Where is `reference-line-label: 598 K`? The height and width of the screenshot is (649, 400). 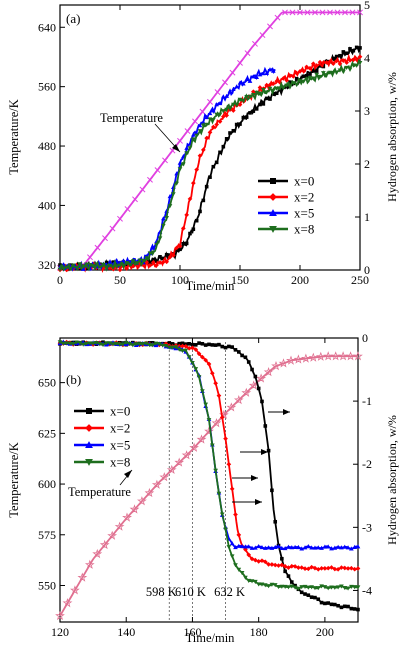 reference-line-label: 598 K is located at coordinates (161, 592).